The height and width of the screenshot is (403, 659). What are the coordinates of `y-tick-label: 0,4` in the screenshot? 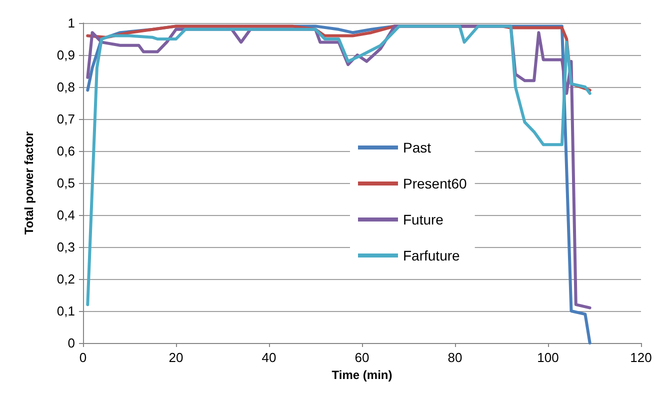 It's located at (65, 215).